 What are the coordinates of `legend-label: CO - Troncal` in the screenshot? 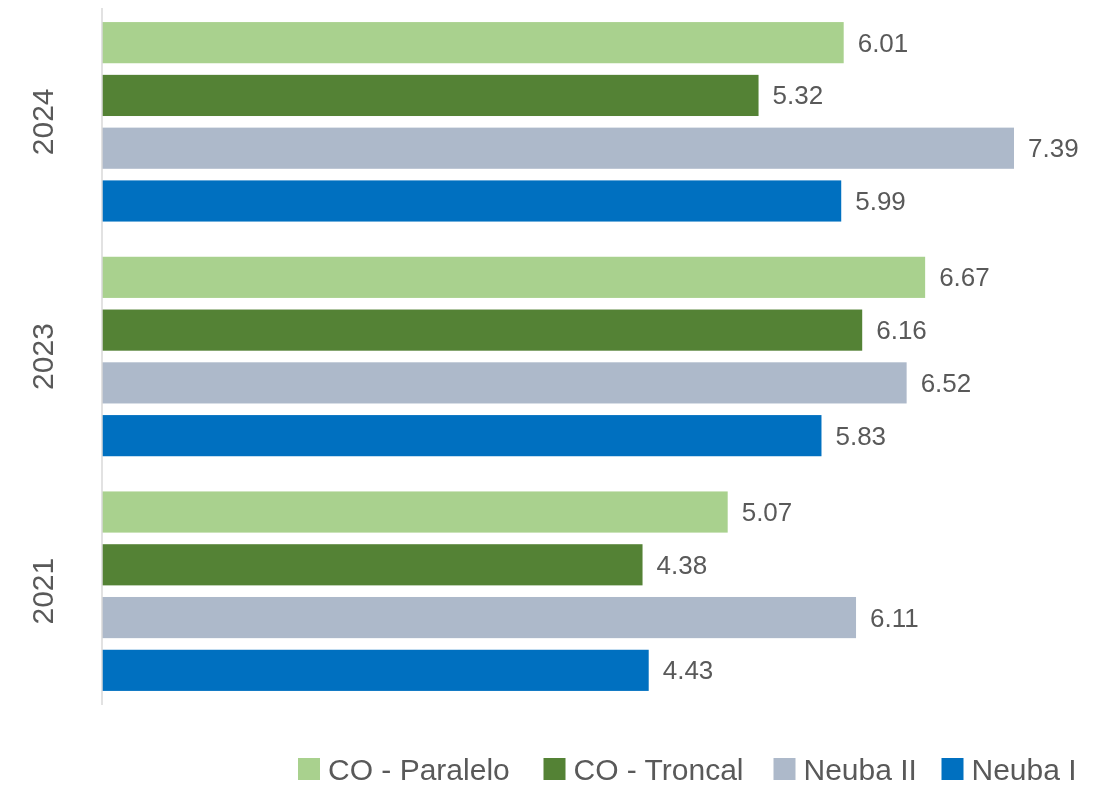 It's located at (658, 769).